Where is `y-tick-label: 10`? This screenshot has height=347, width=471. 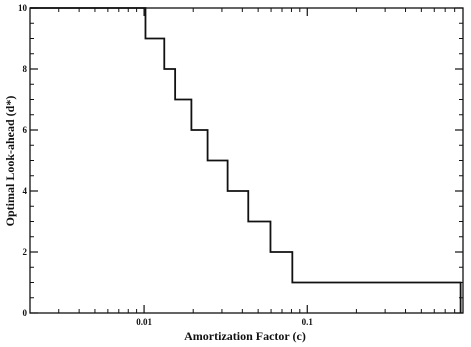
y-tick-label: 10 is located at coordinates (23, 8).